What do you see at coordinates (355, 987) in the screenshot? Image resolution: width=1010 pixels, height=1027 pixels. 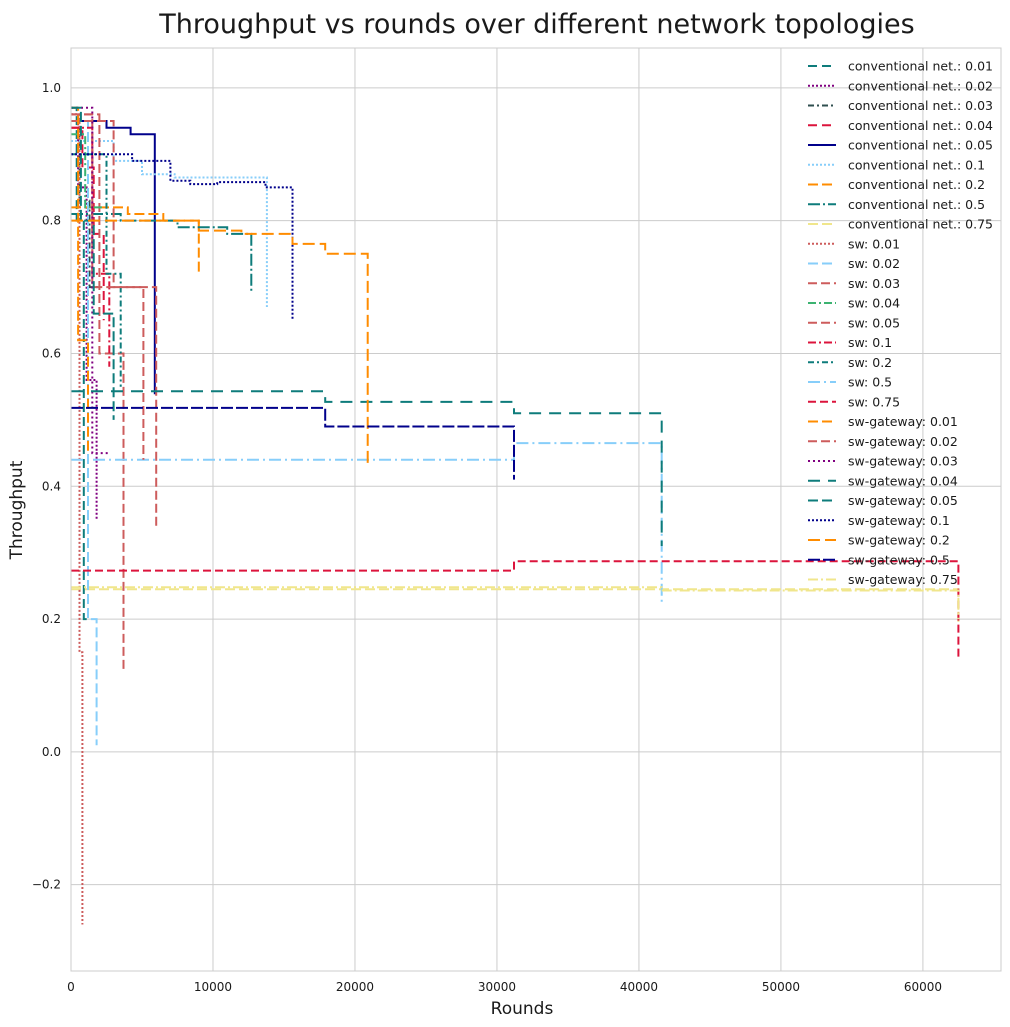 I see `x-tick-label: 20000` at bounding box center [355, 987].